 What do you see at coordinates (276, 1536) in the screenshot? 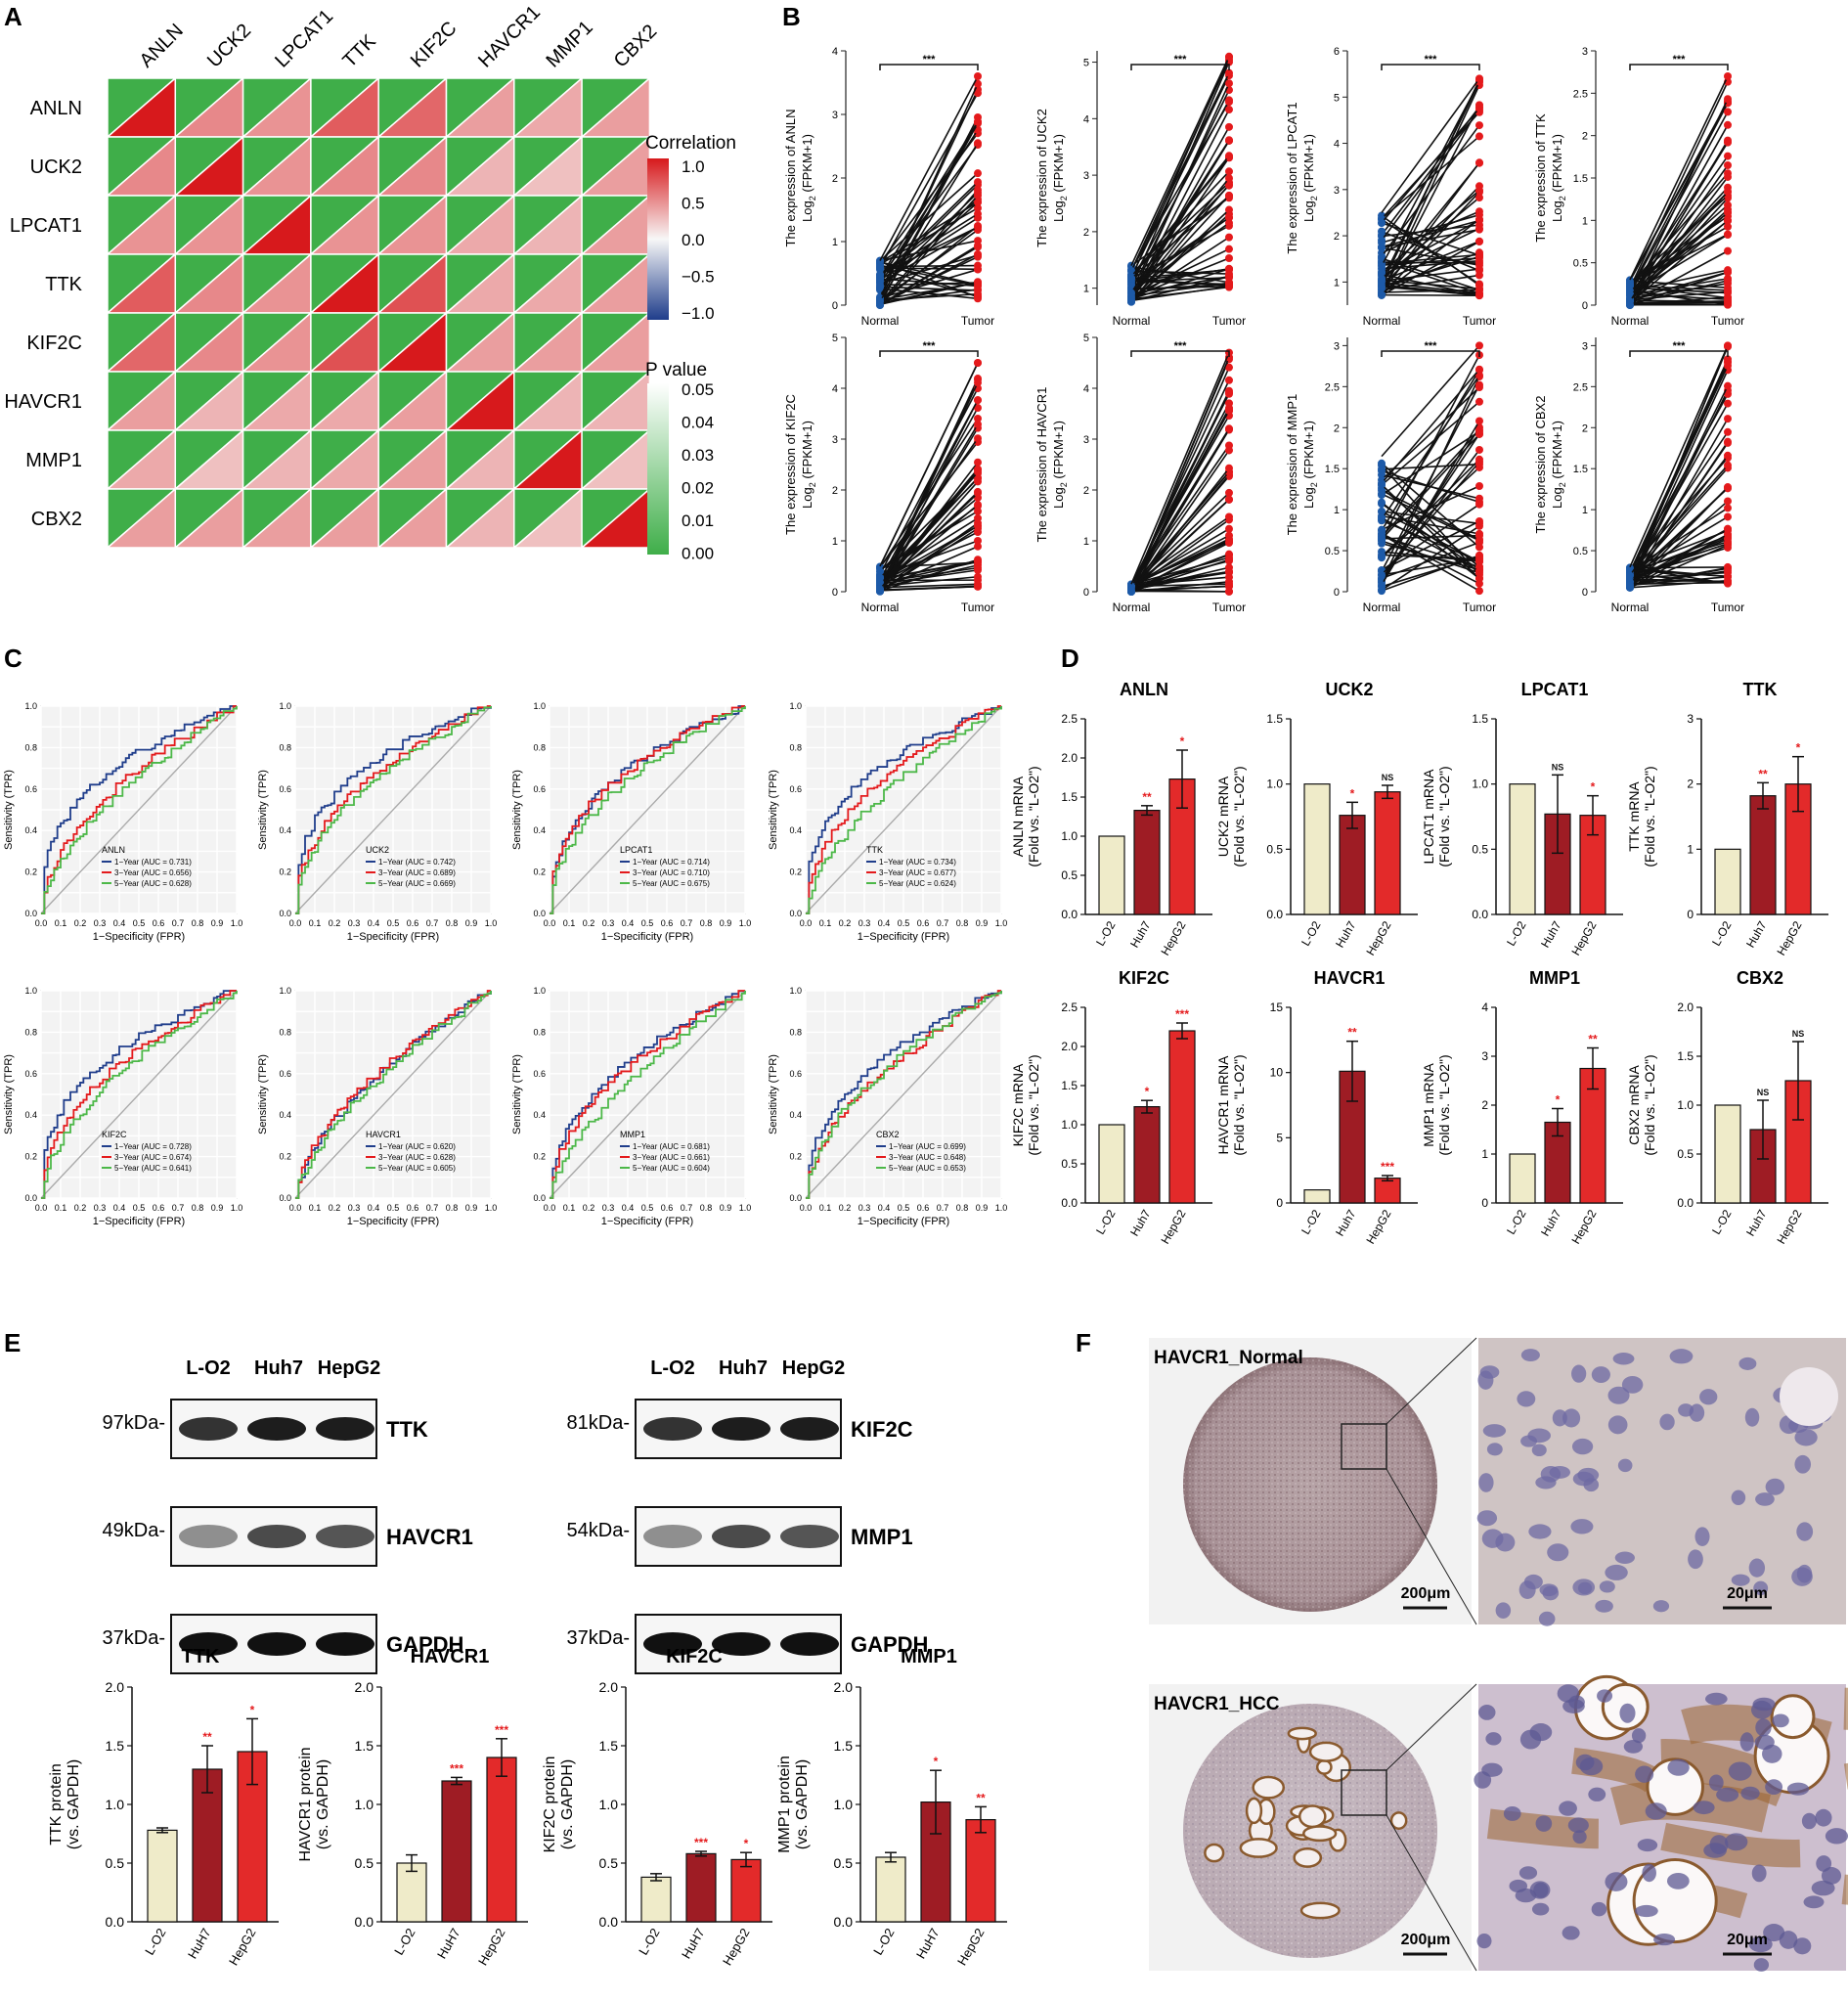
I see `blot-band` at bounding box center [276, 1536].